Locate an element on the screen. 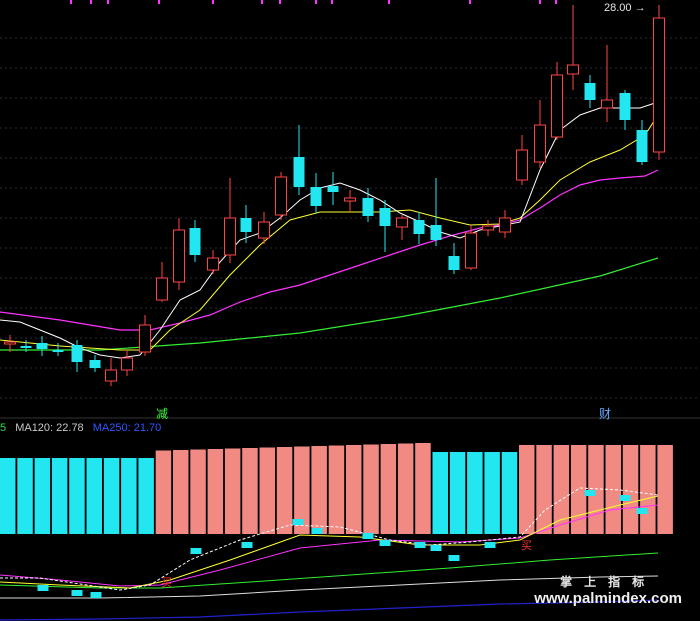 The height and width of the screenshot is (621, 700). watermark-url: www.palmindex.com is located at coordinates (608, 598).